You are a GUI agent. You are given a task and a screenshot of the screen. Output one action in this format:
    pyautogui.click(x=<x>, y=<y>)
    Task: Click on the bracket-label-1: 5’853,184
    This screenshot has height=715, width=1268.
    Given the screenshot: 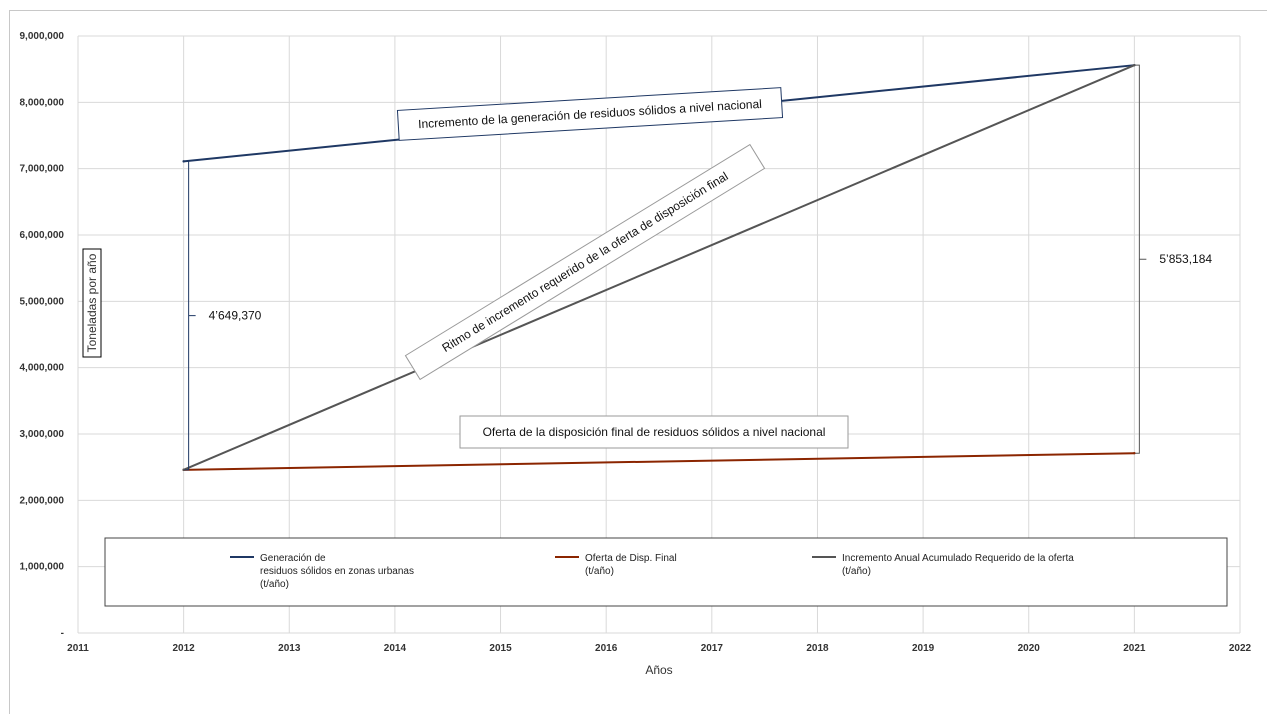 What is the action you would take?
    pyautogui.click(x=1185, y=259)
    